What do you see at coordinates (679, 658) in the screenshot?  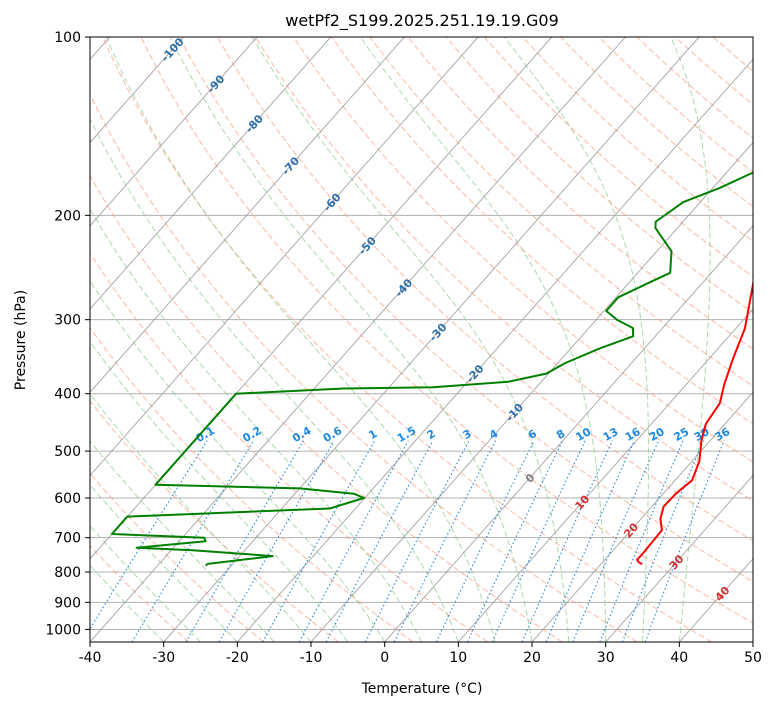 I see `x-tick-label: 40` at bounding box center [679, 658].